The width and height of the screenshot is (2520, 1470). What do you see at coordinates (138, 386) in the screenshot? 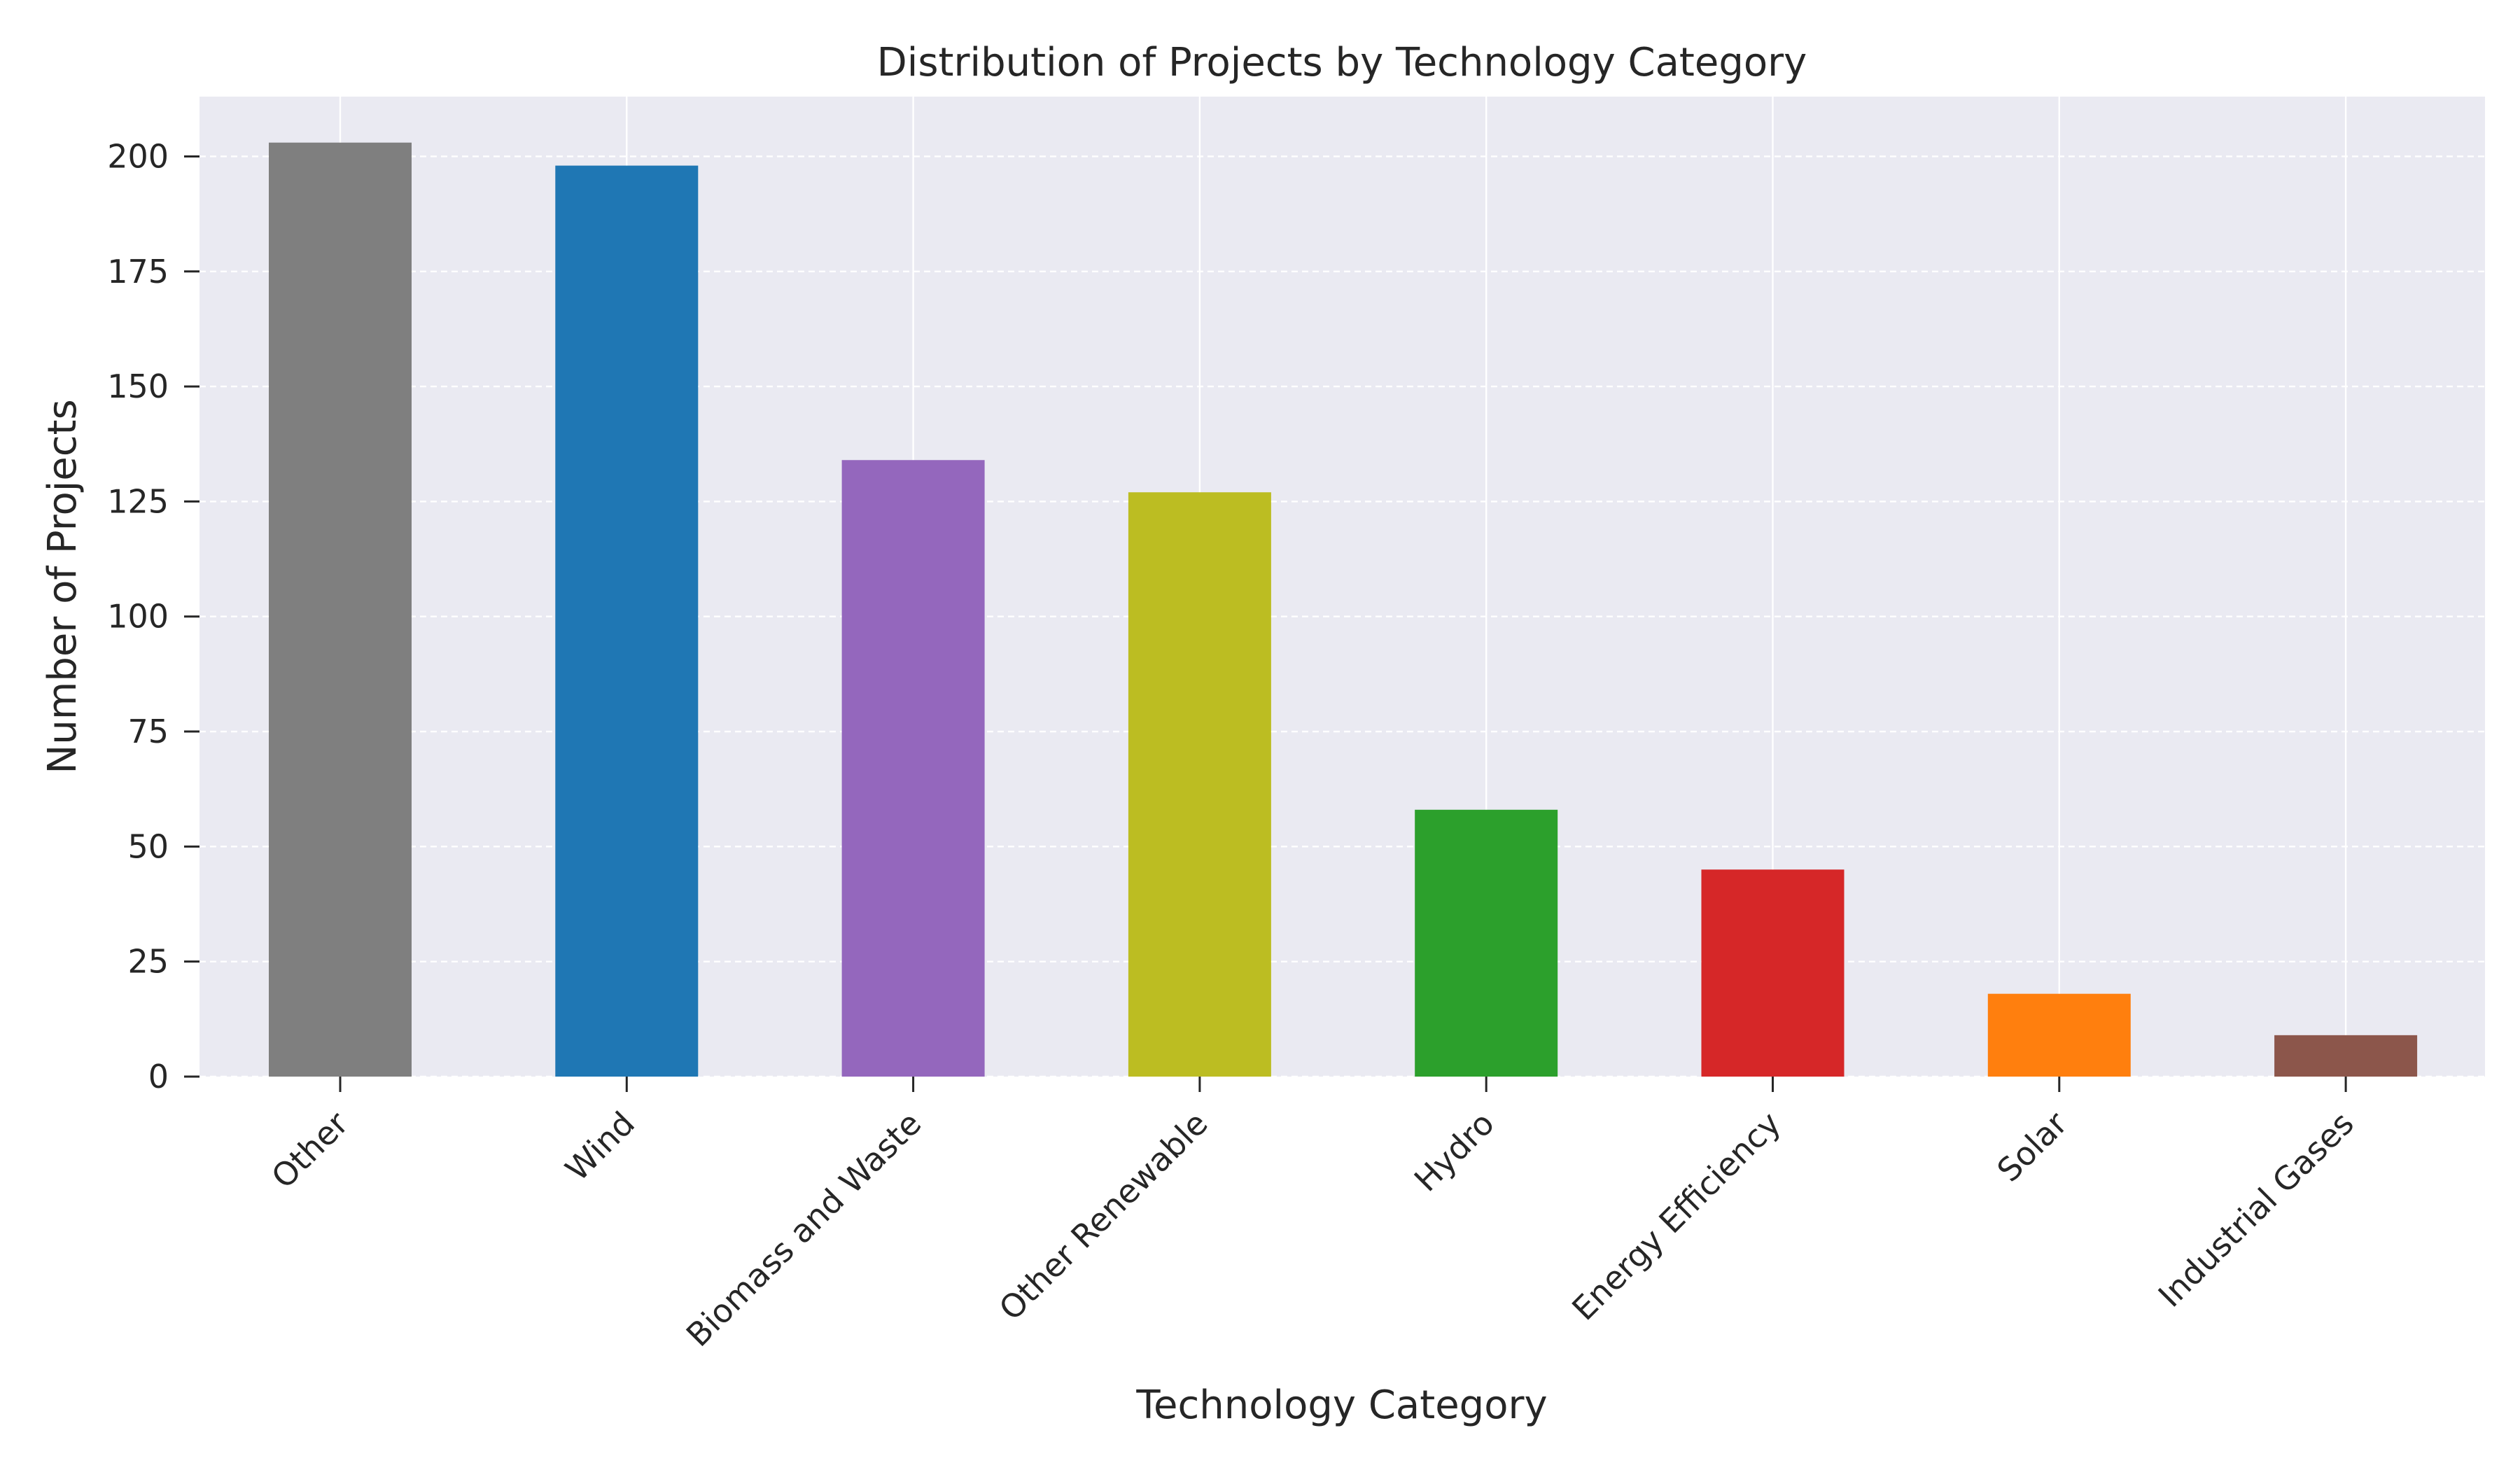
I see `y-tick-label: 150` at bounding box center [138, 386].